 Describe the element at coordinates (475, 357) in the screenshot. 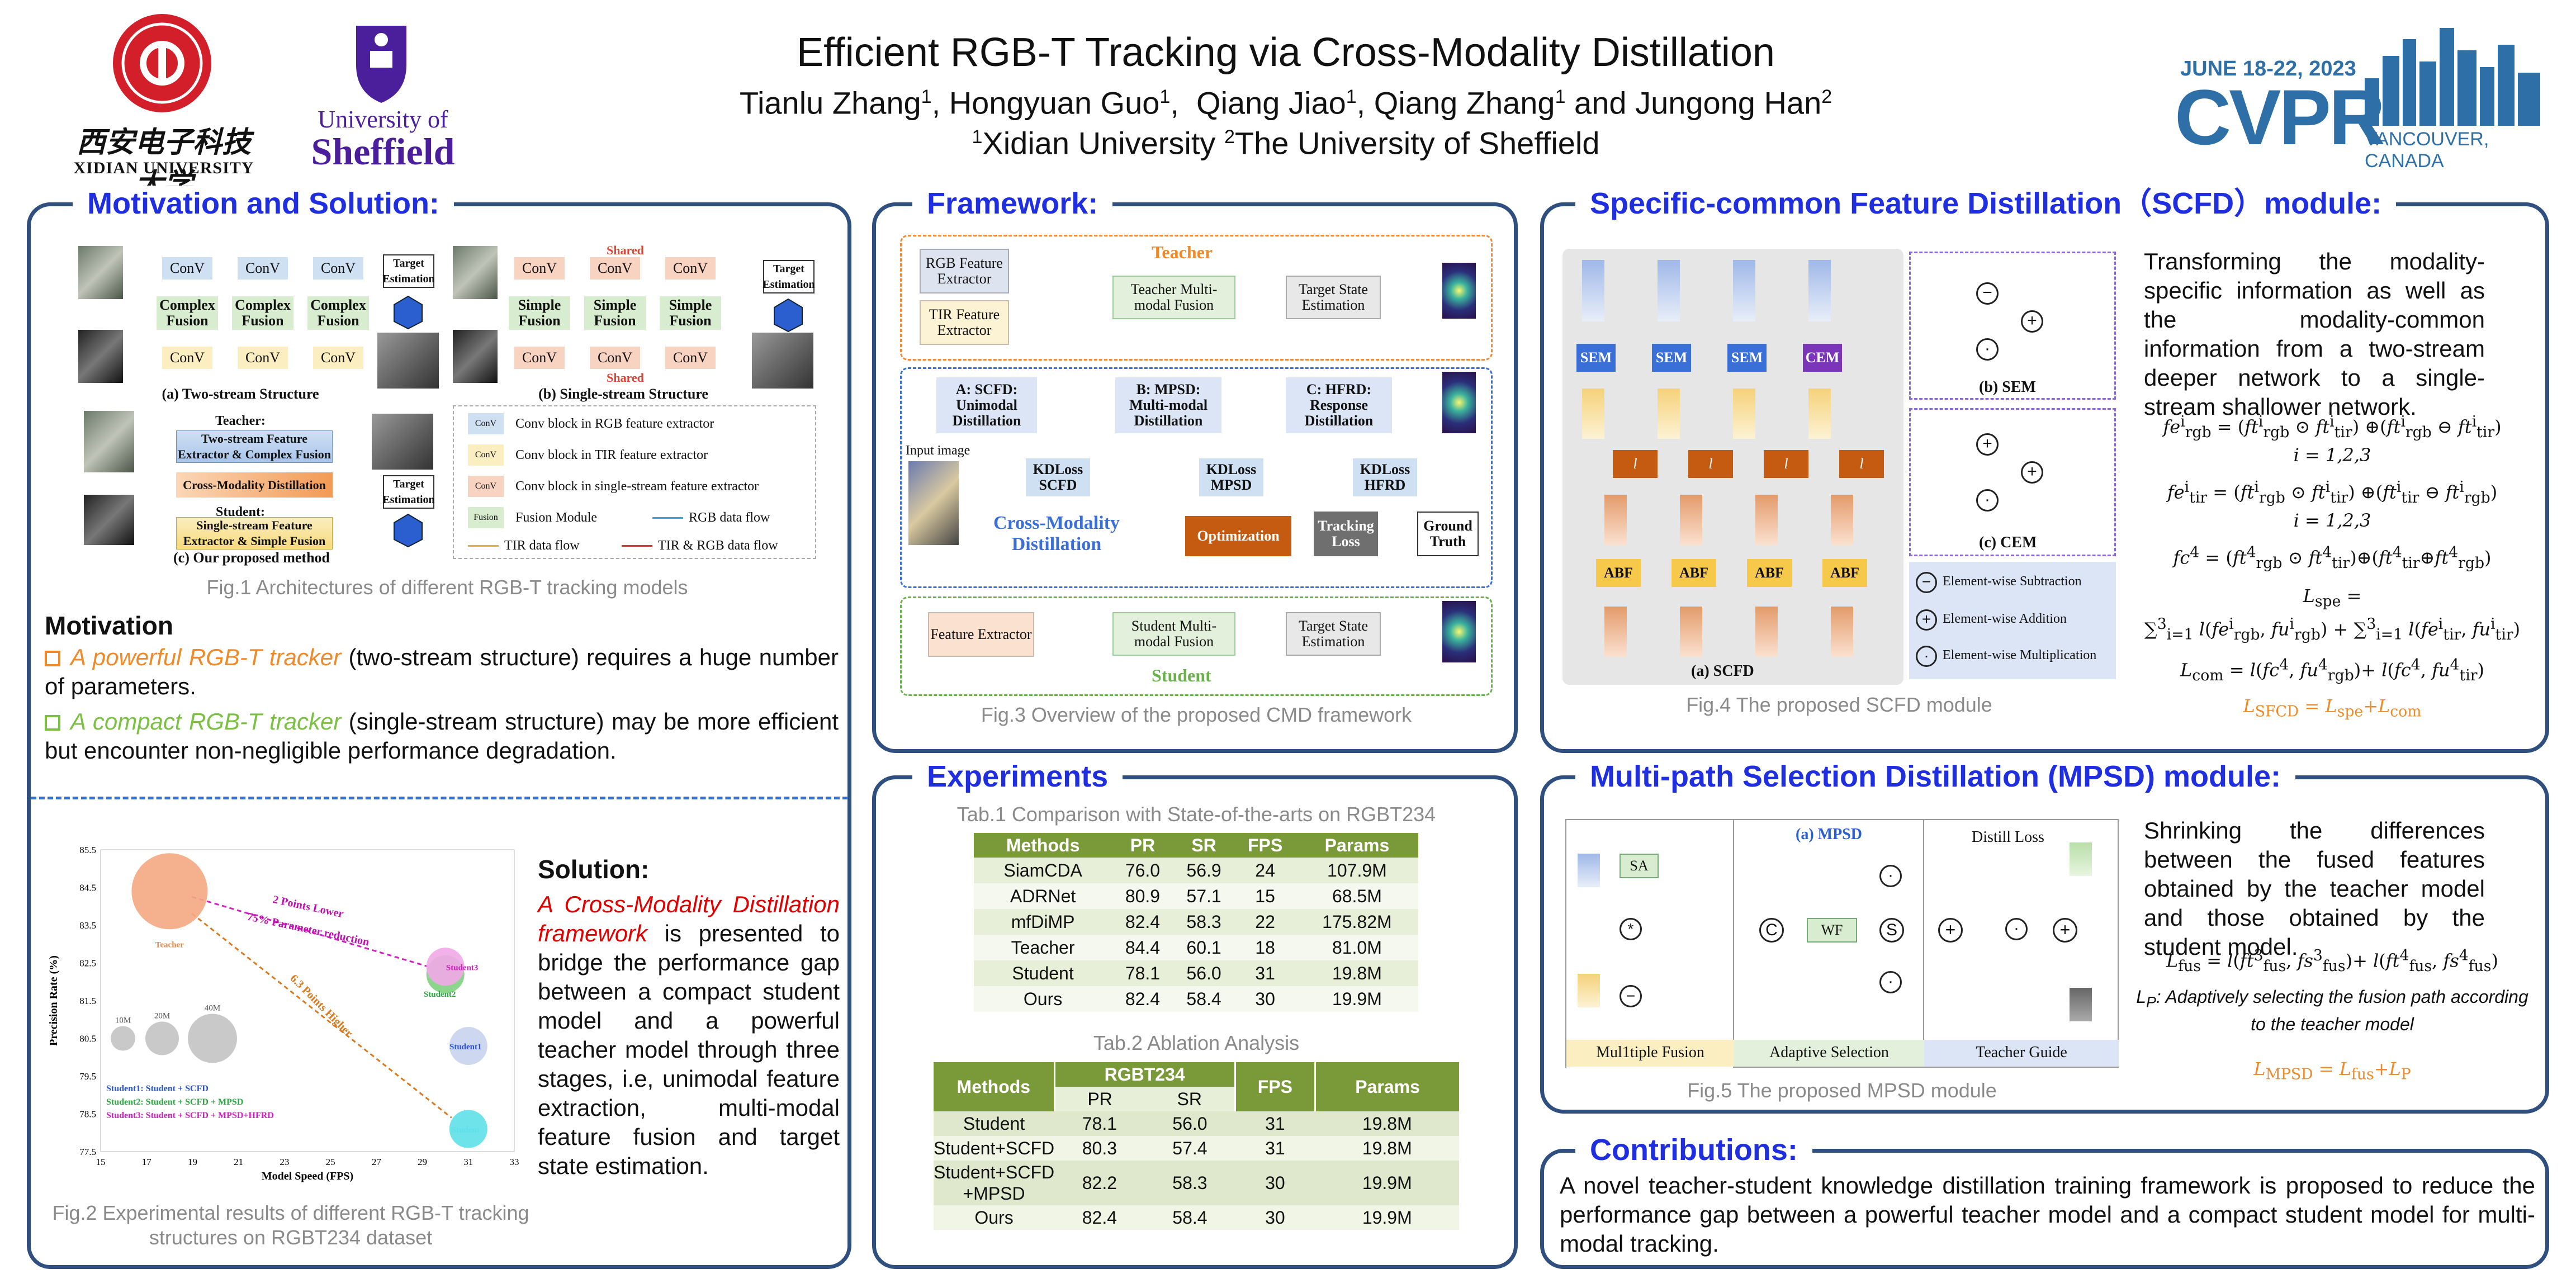

I see `fig1-tir-image-b` at that location.